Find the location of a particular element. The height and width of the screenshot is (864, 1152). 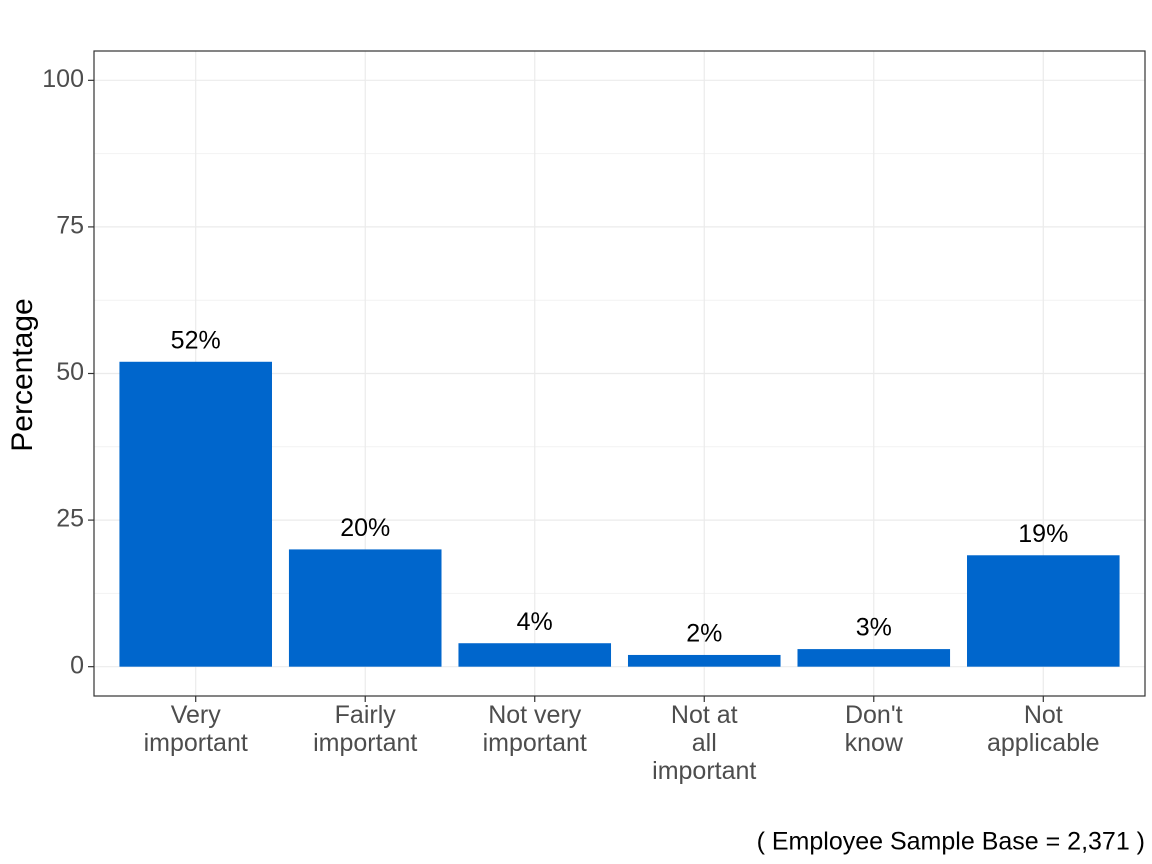

y-tick-label: 0 is located at coordinates (77, 665).